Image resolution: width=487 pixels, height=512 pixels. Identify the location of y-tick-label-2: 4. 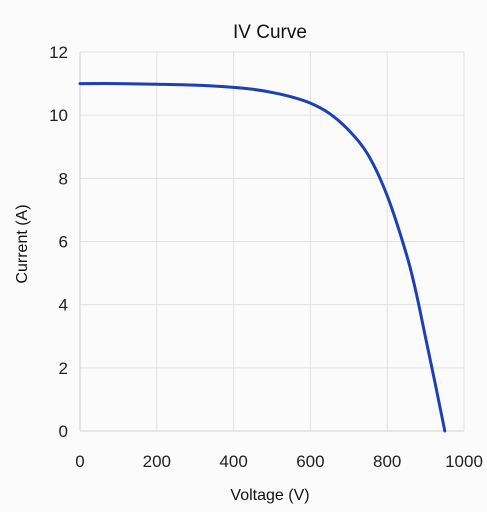
(63, 305).